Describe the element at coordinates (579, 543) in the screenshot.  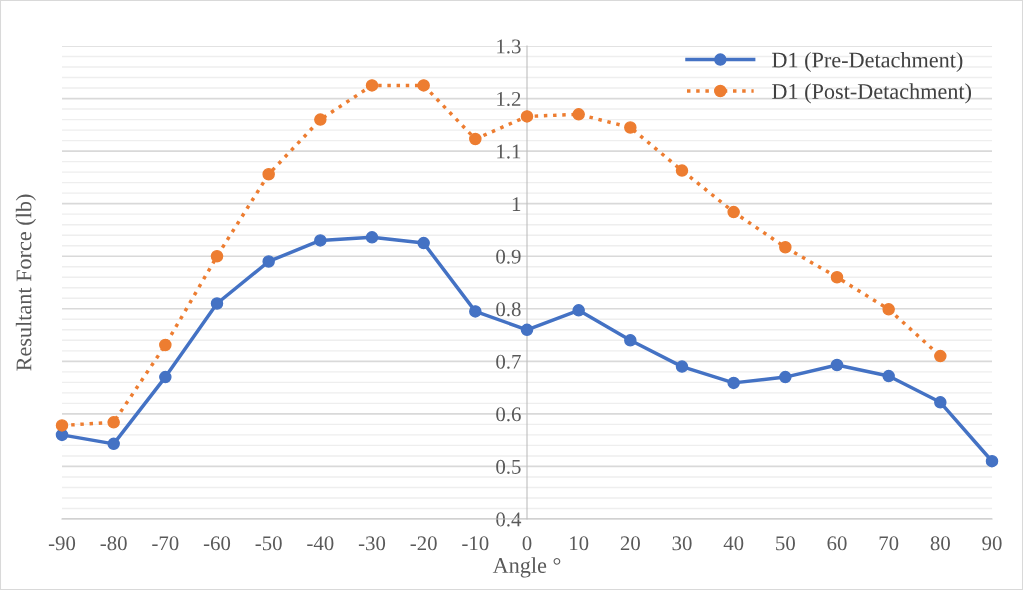
I see `x-tick-label: 10` at that location.